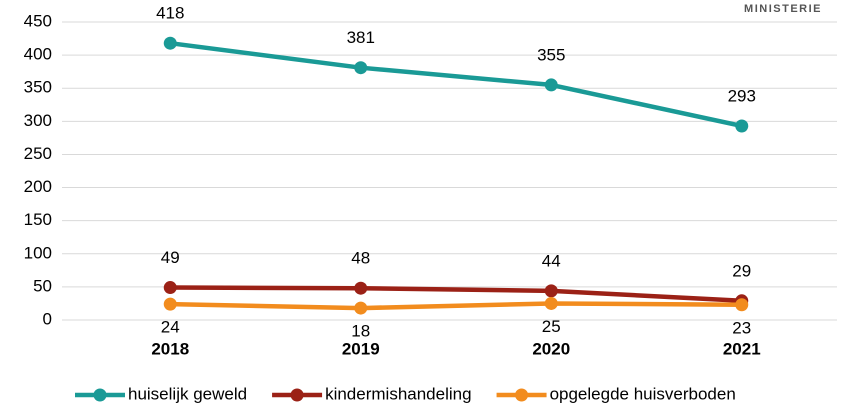  I want to click on y-tick-label: 250, so click(38, 153).